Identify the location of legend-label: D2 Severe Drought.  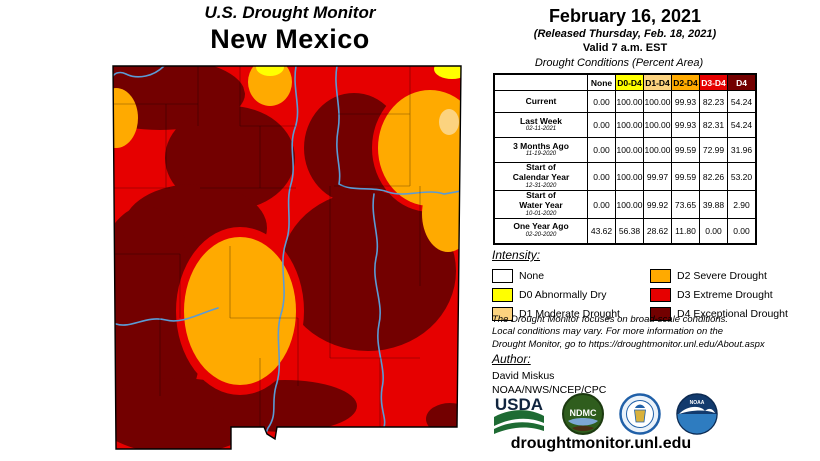
(722, 275).